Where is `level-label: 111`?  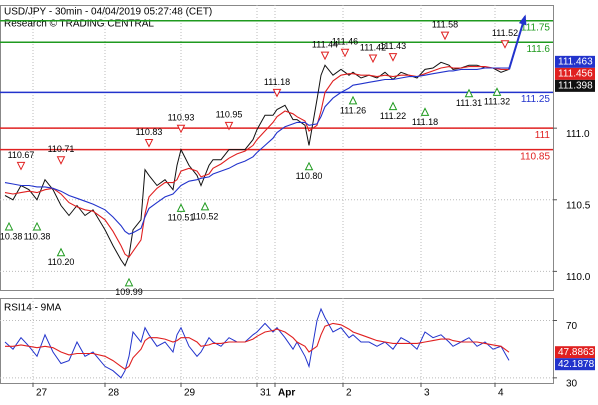
level-label: 111 is located at coordinates (543, 135).